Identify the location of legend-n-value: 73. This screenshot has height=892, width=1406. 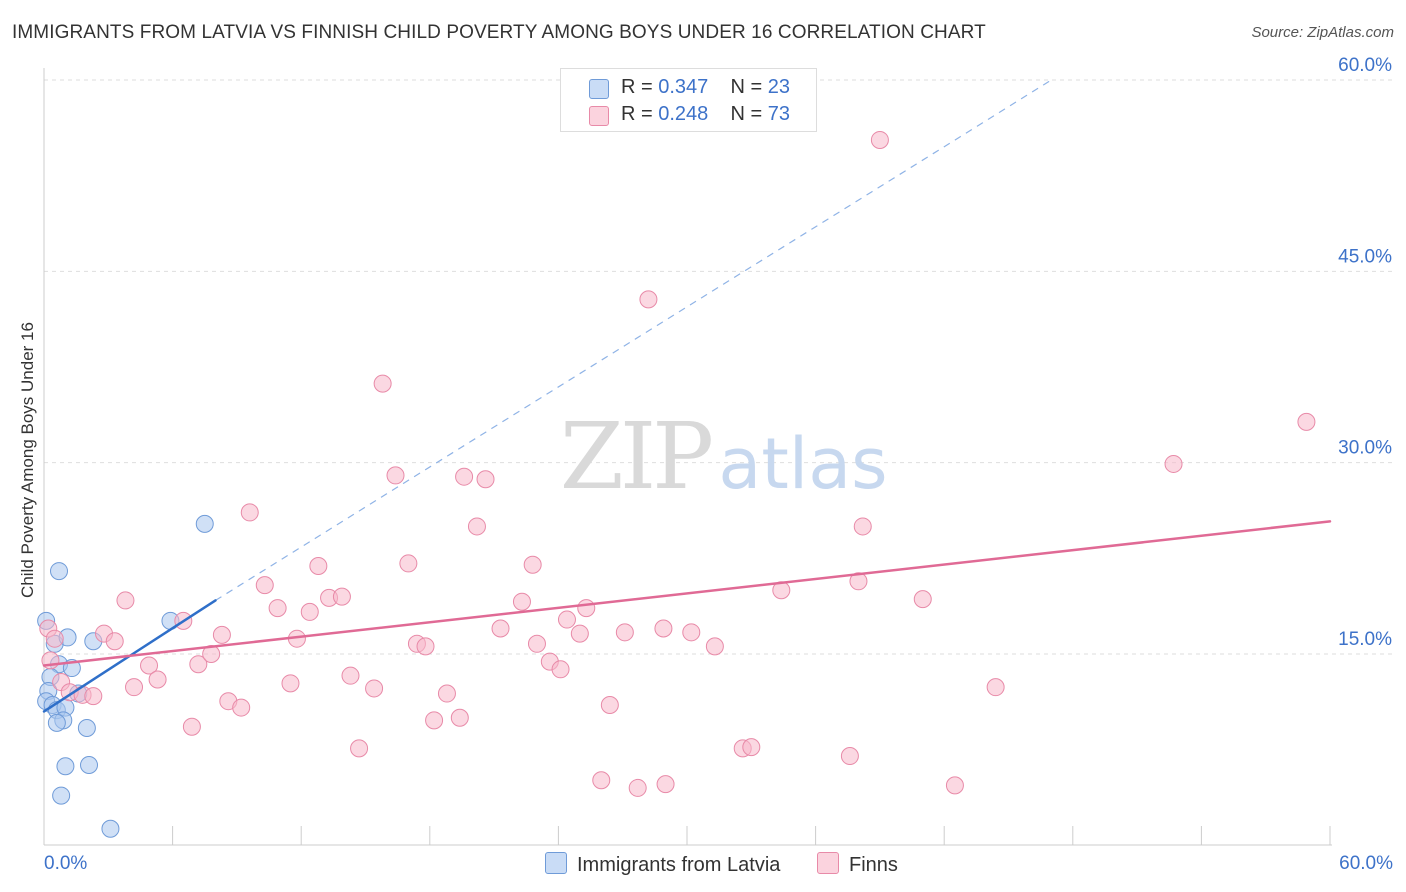
(779, 114).